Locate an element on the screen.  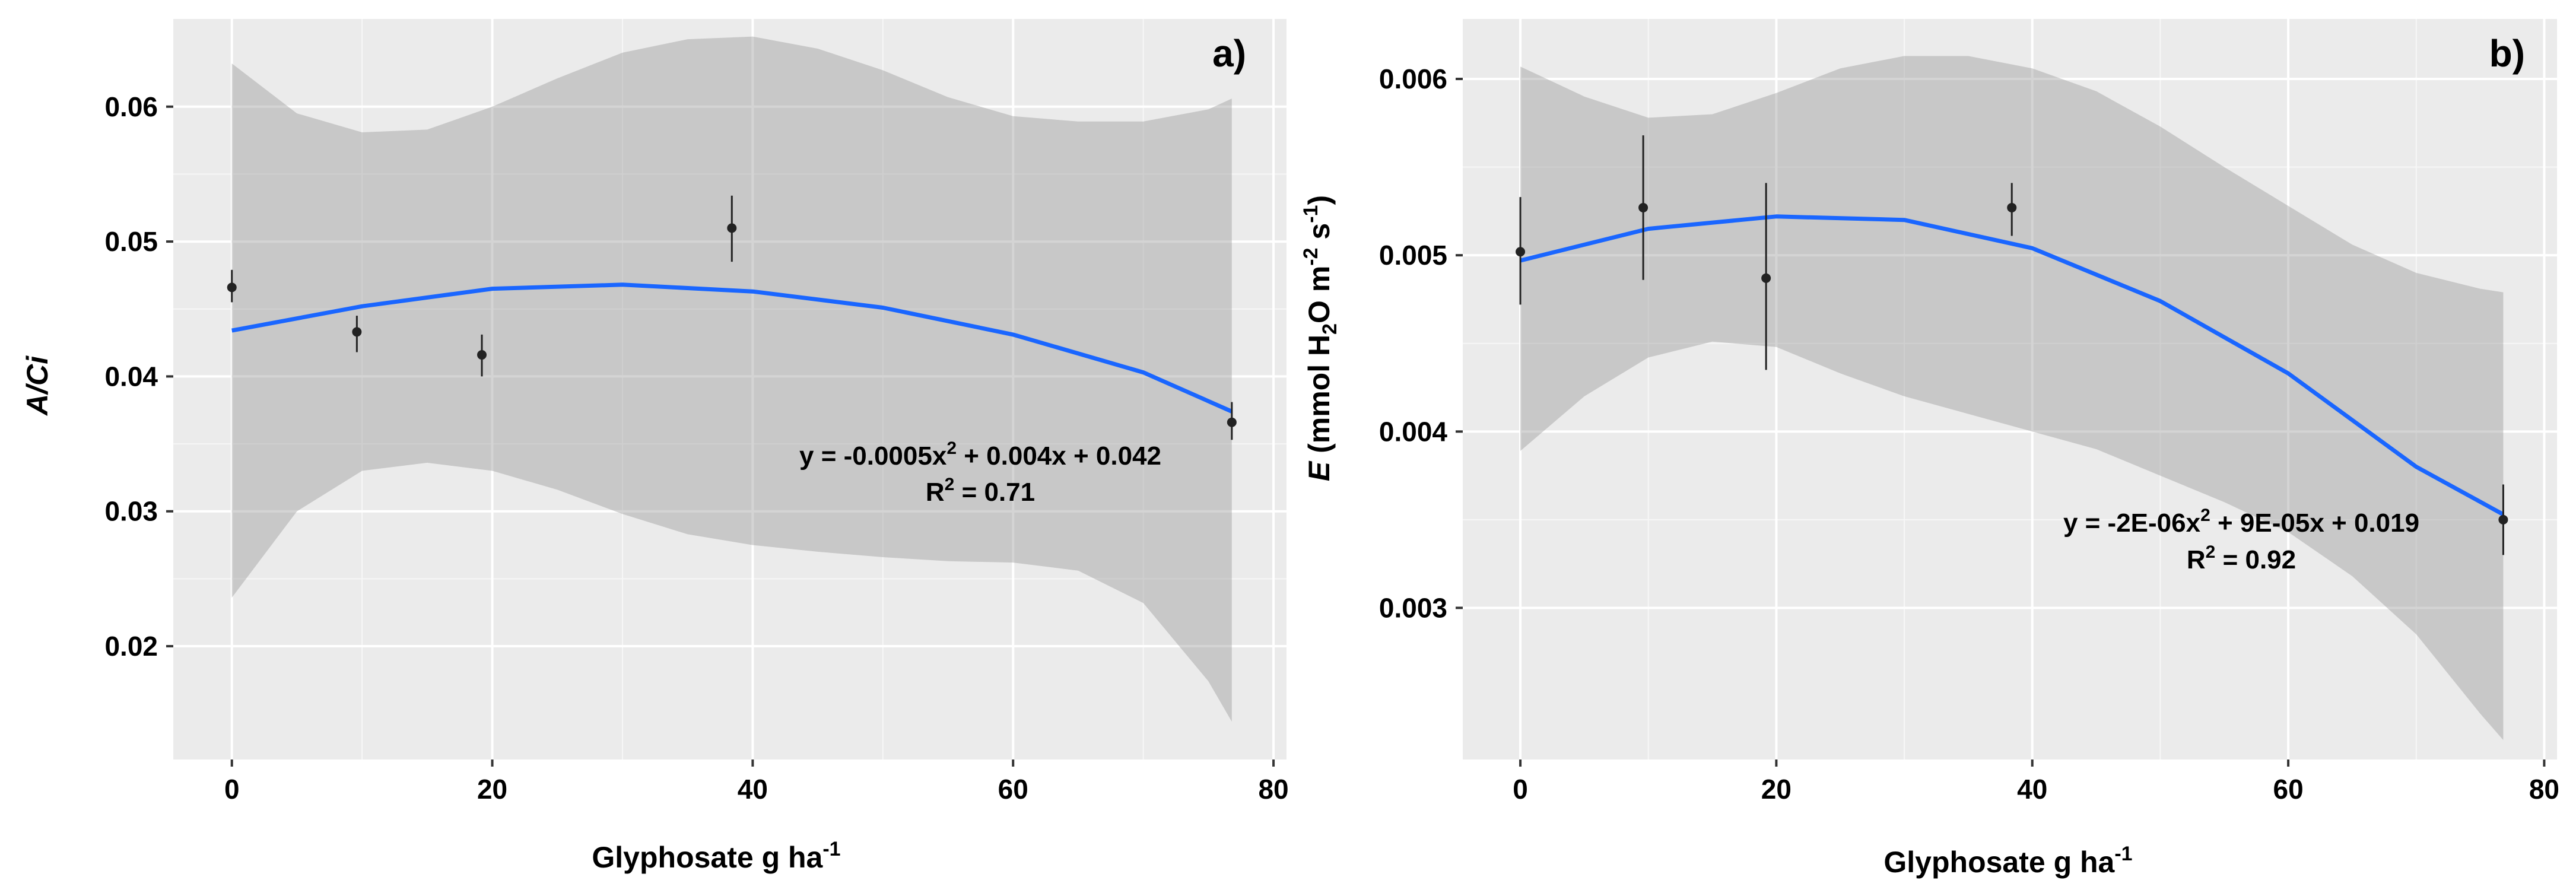
panel-a-x-axis-label: Glyphosate g ha-1 is located at coordinates (716, 856).